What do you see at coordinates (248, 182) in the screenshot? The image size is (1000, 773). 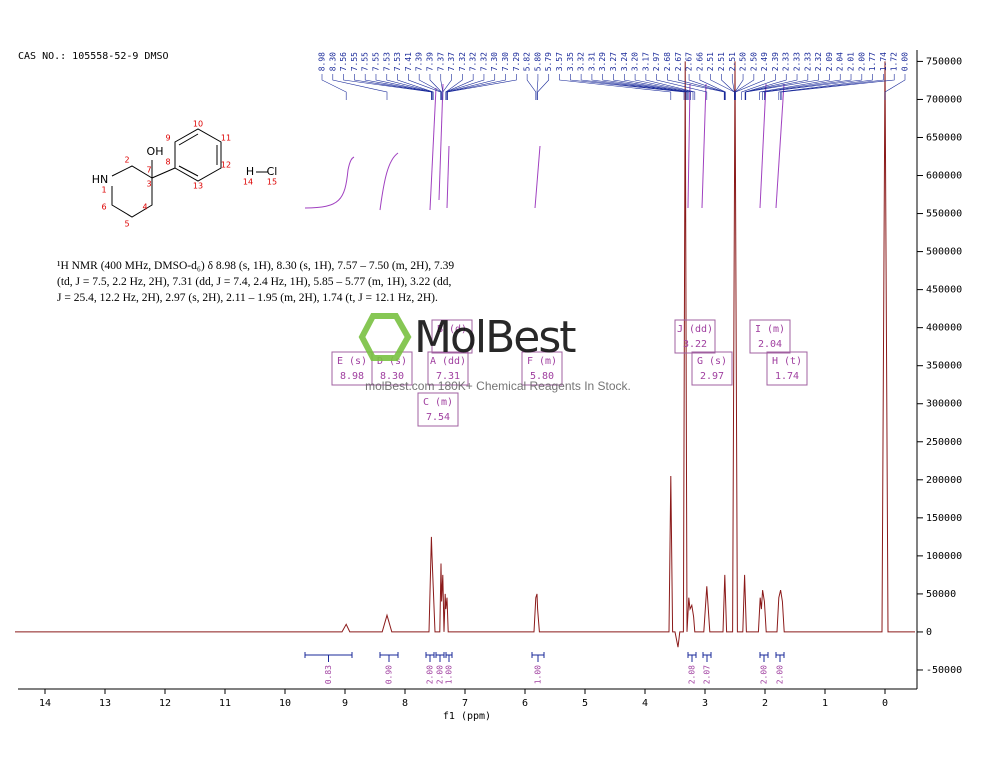 I see `structure-label: 14` at bounding box center [248, 182].